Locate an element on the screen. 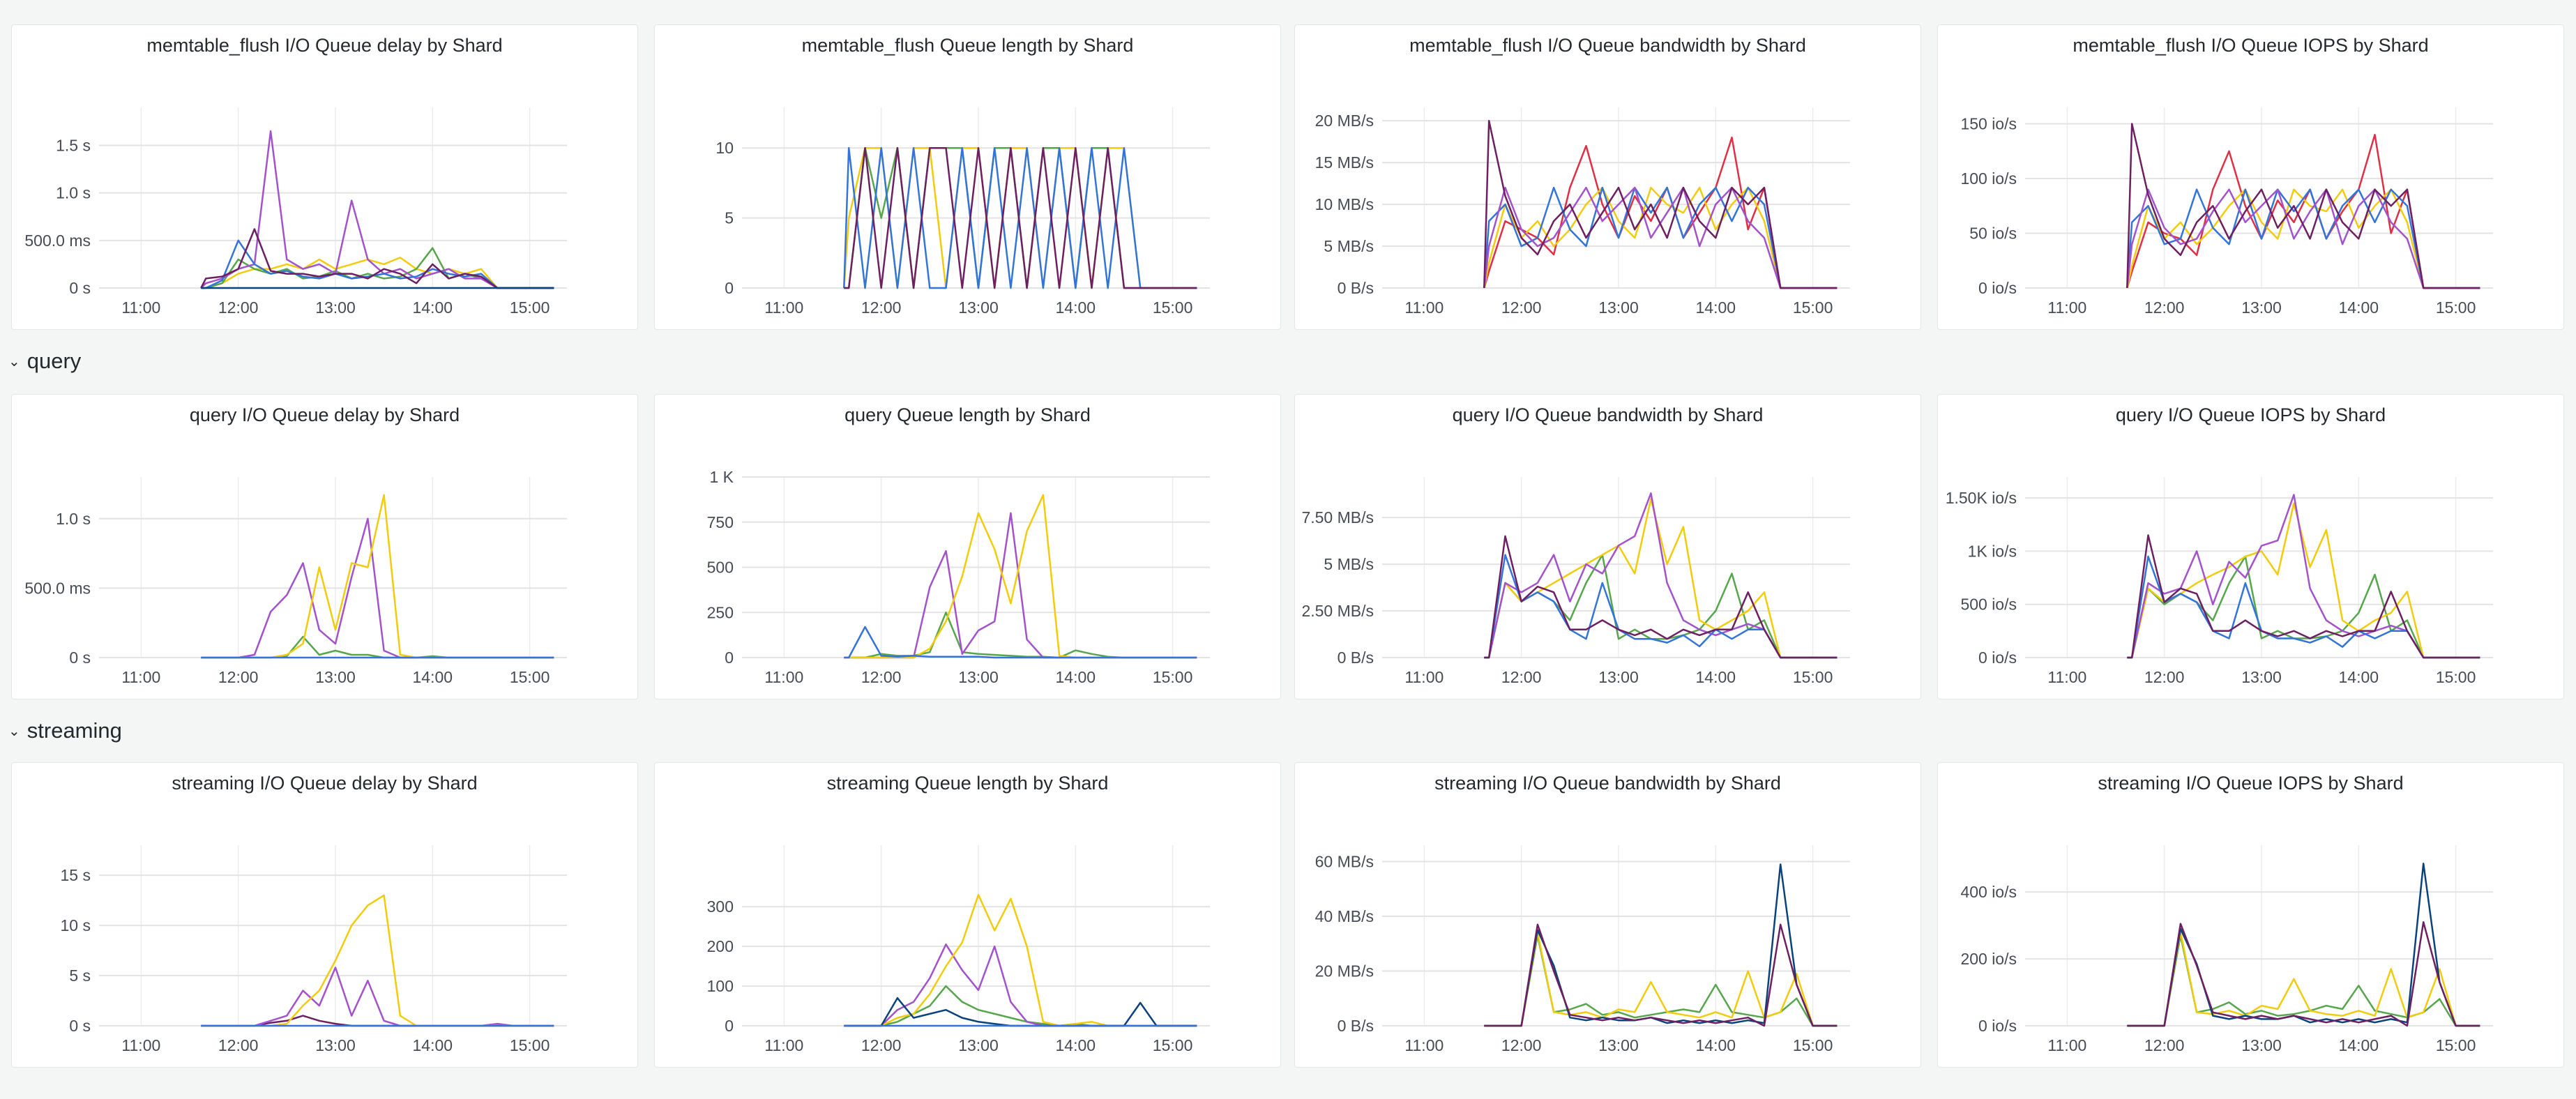  chevron-down-icon: ⌄ is located at coordinates (14, 731).